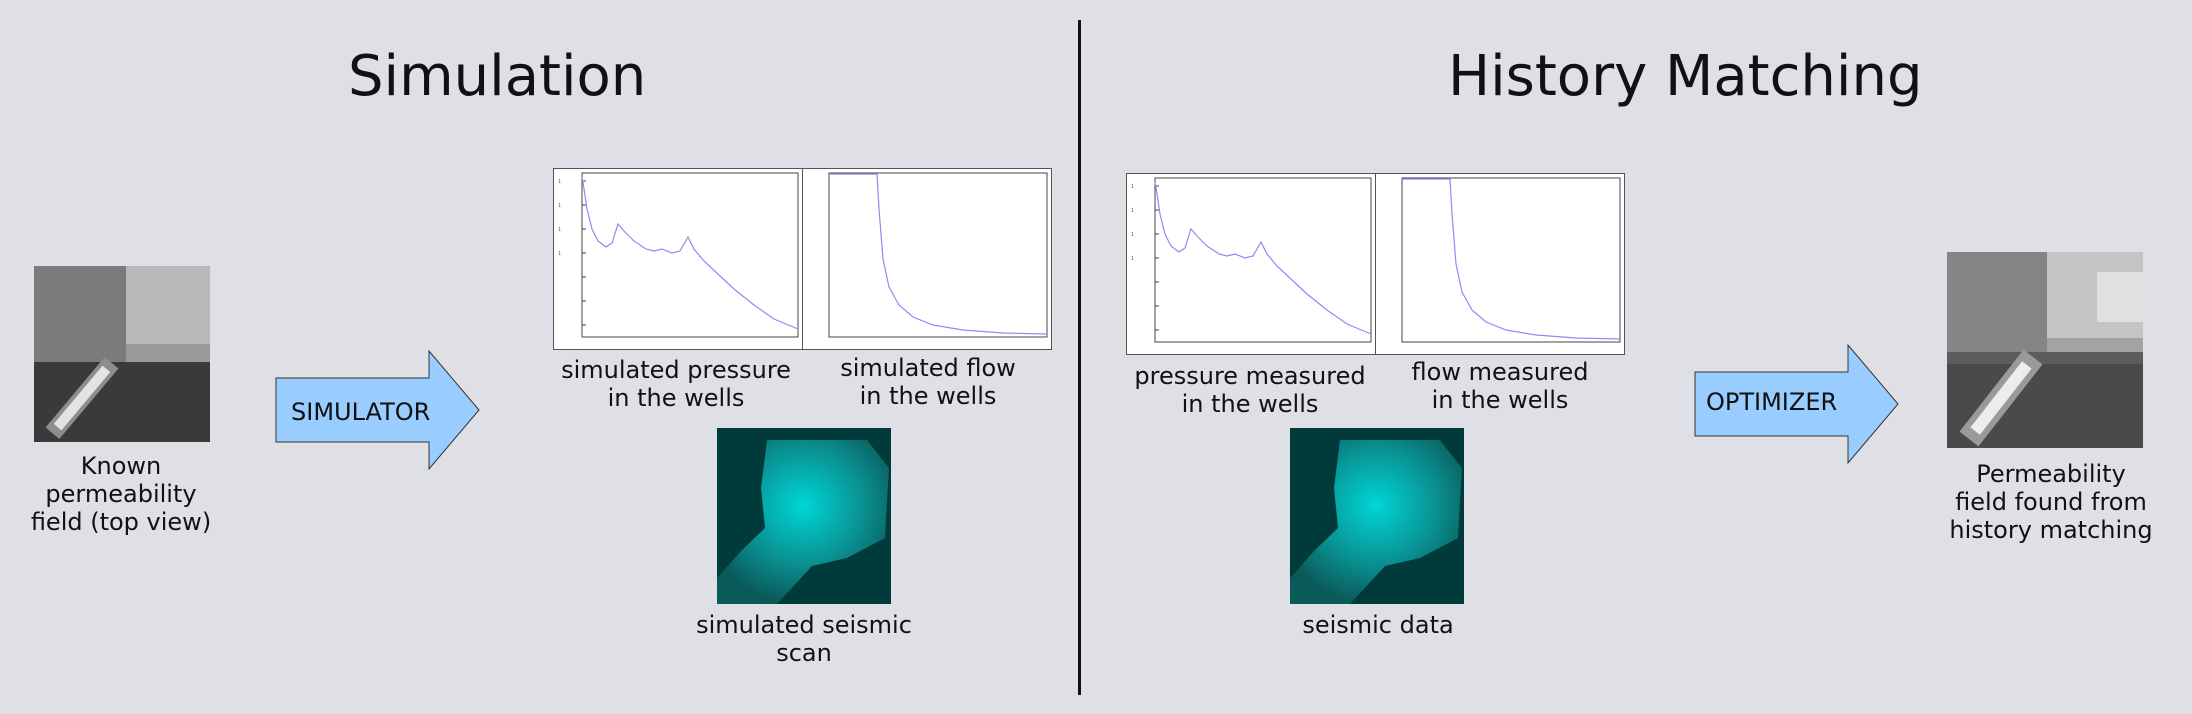 Image resolution: width=2192 pixels, height=714 pixels. Describe the element at coordinates (1377, 516) in the screenshot. I see `seismic-data-image` at that location.